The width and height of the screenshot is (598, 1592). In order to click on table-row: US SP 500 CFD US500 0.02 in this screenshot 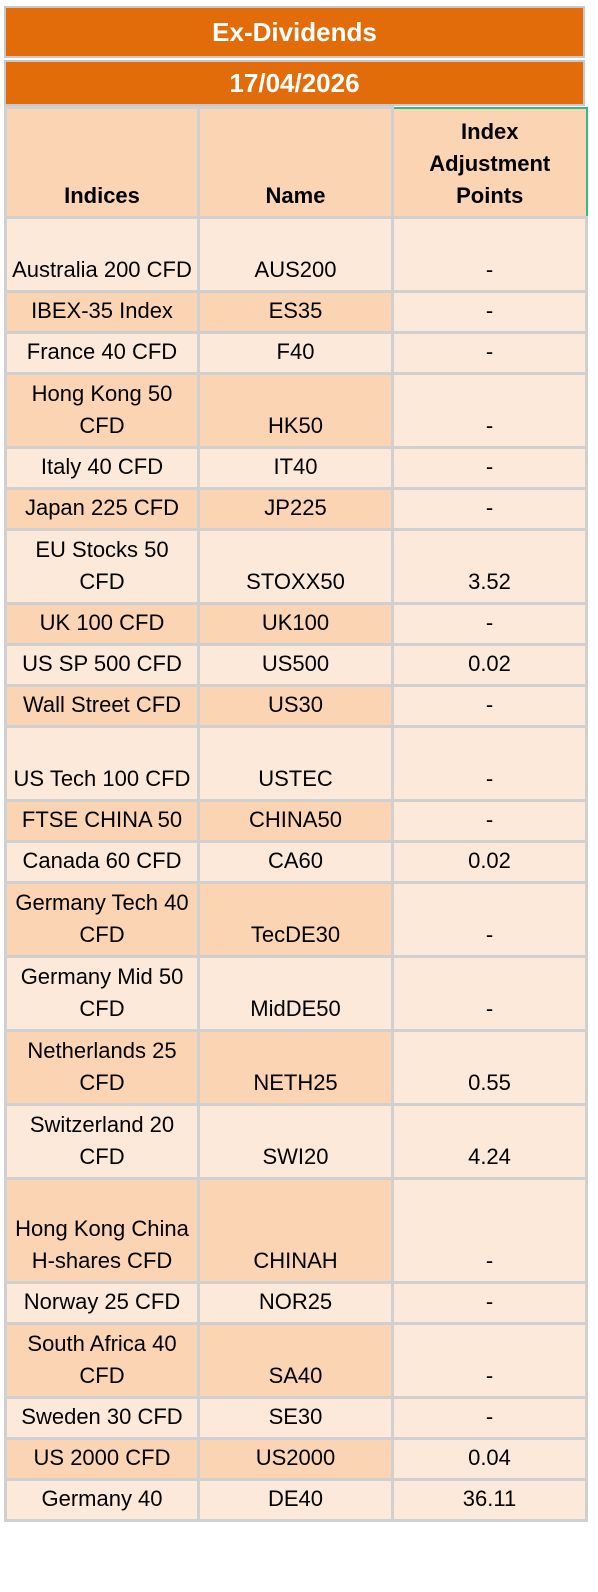, I will do `click(296, 665)`.